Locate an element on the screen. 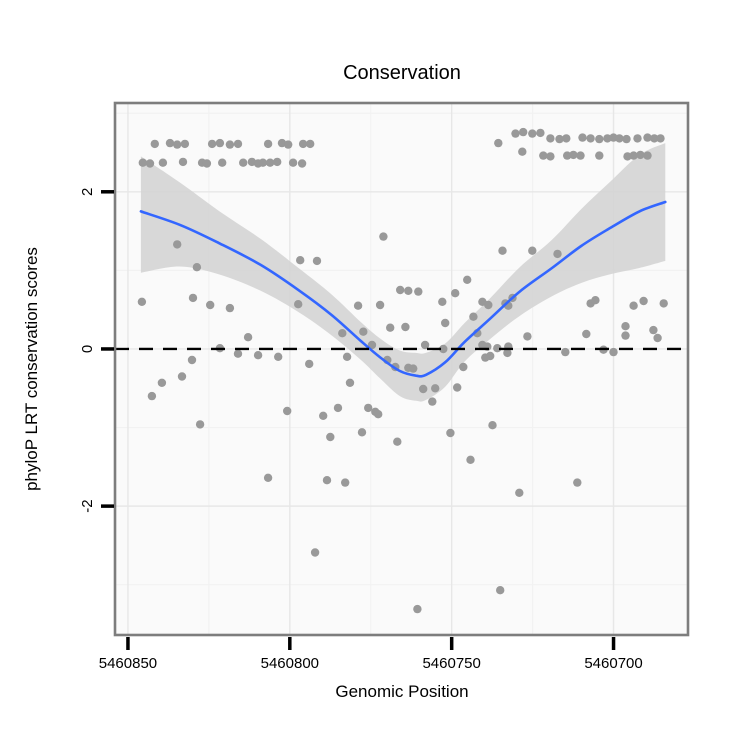 The width and height of the screenshot is (750, 750). y-axis-title: phyloP LRT conservation scores is located at coordinates (31, 369).